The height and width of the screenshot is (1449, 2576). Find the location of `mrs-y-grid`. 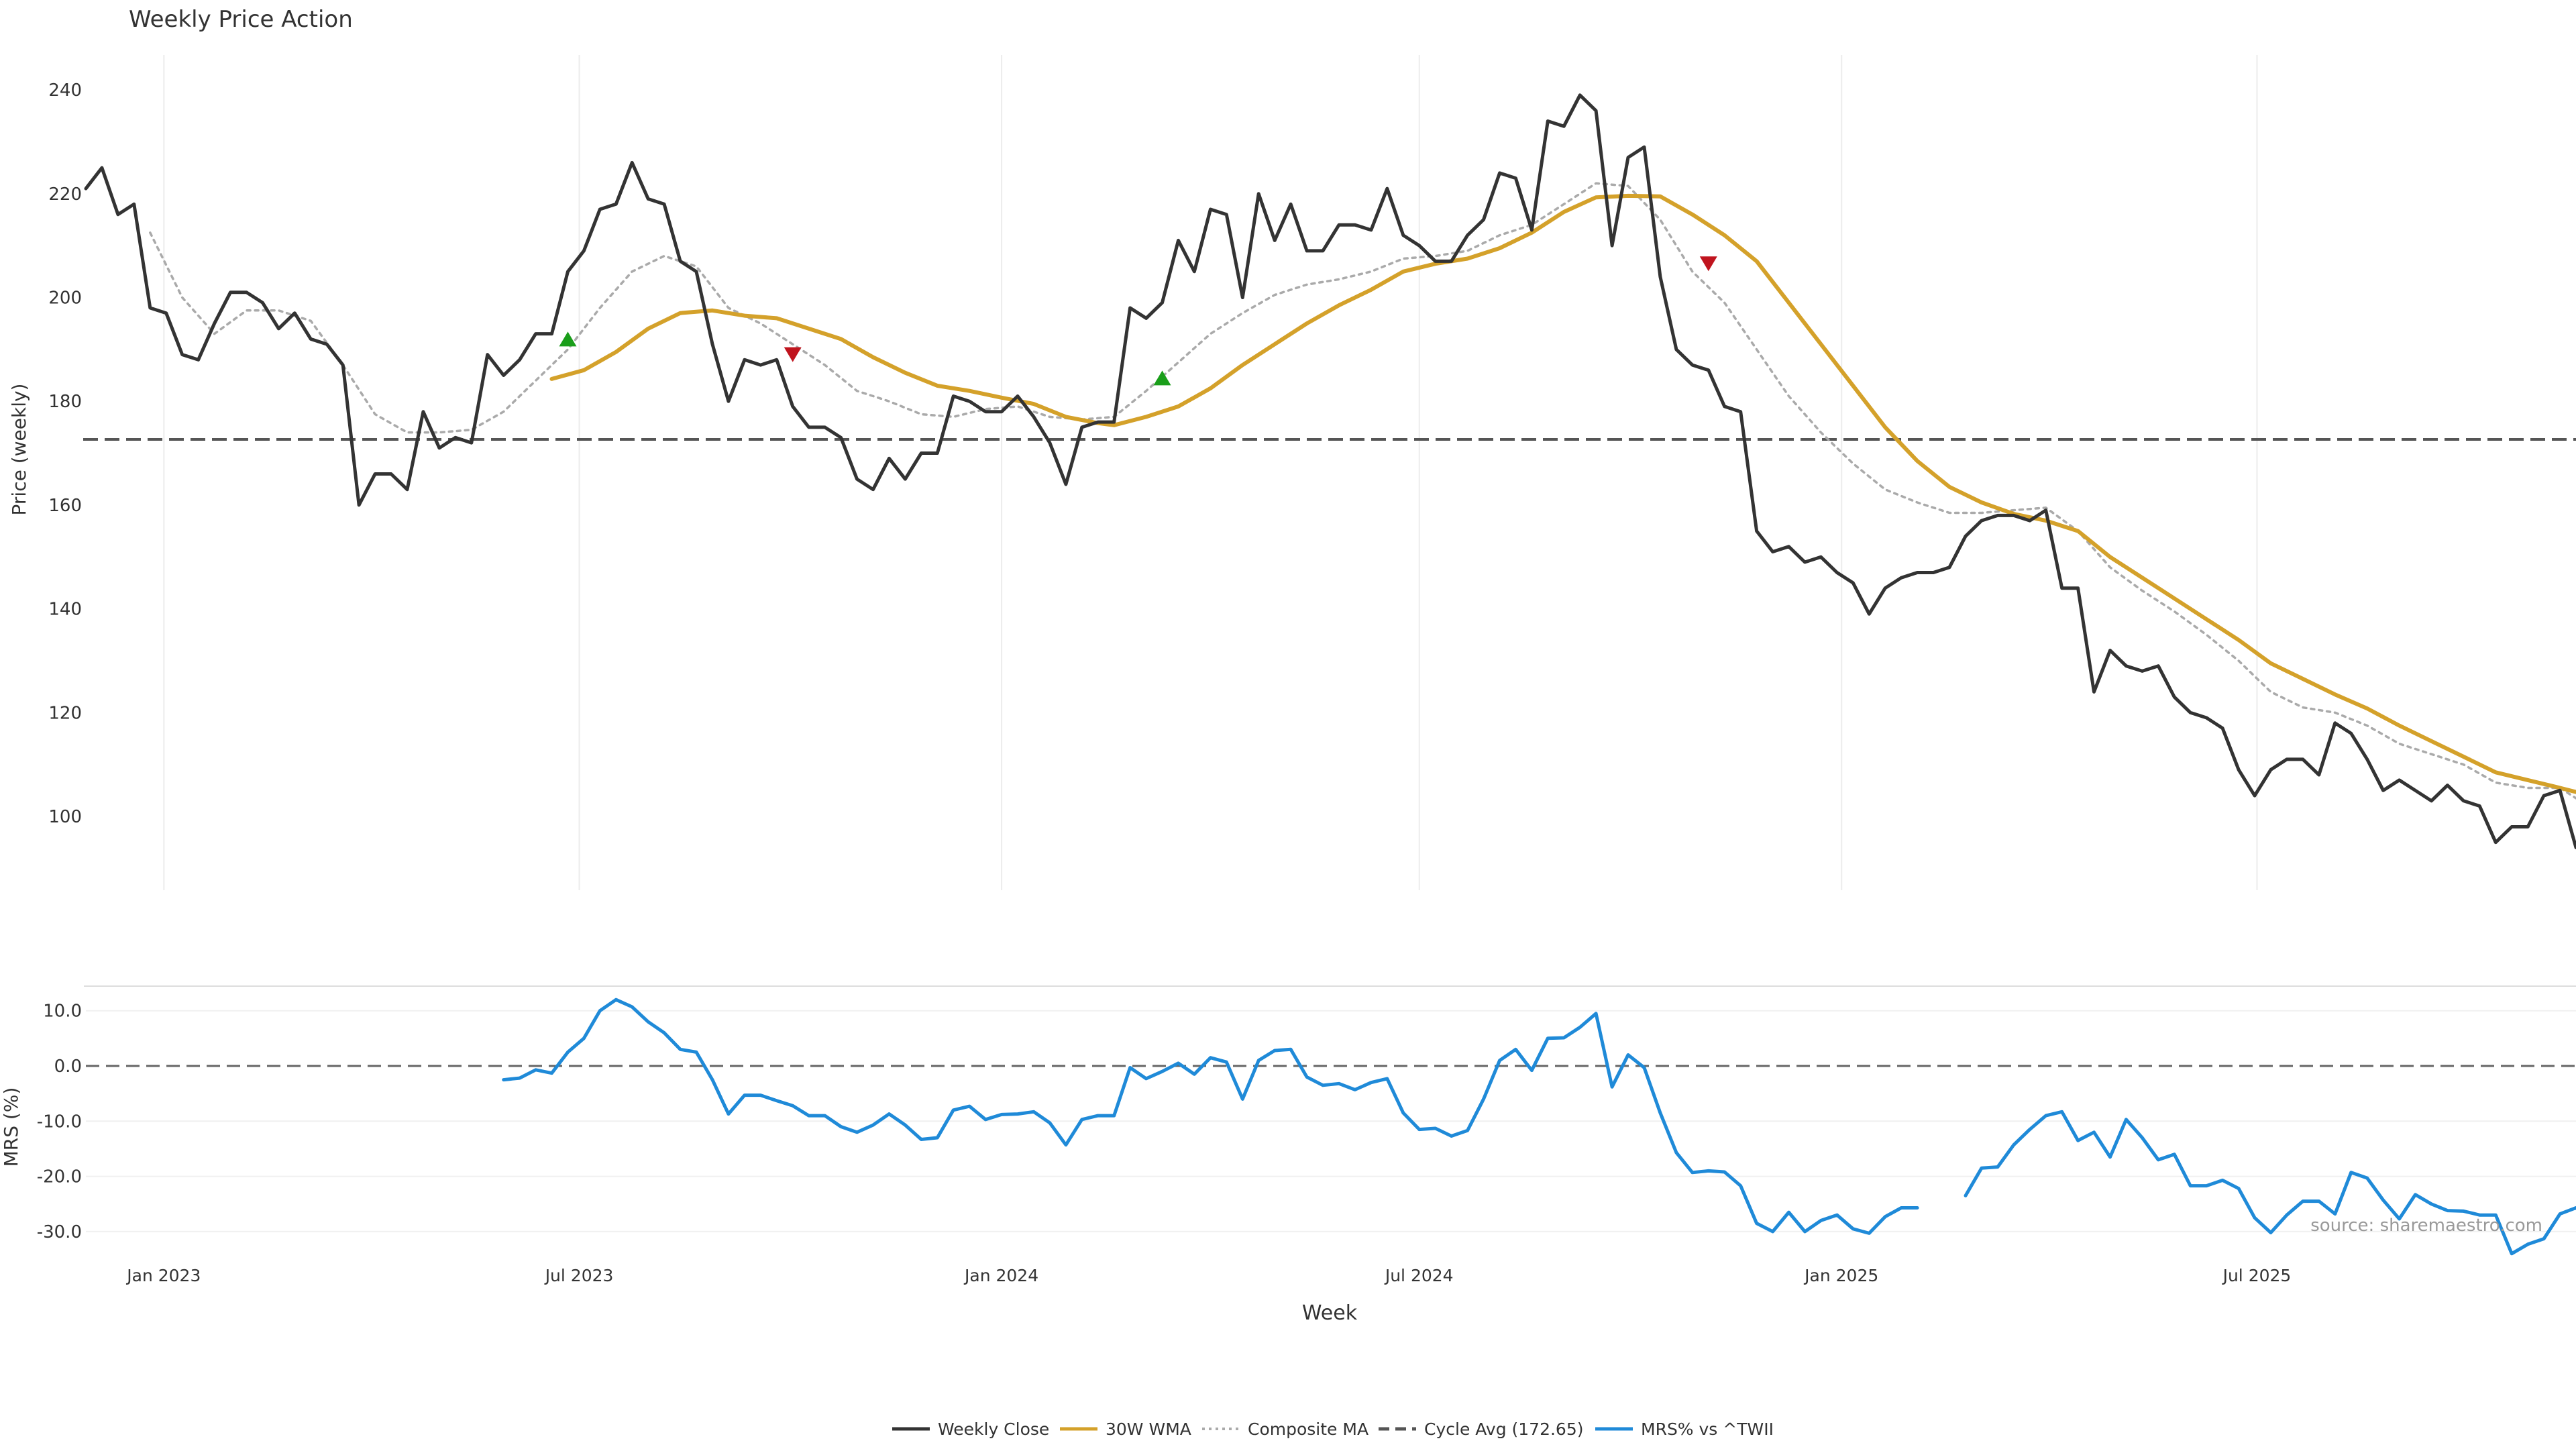

mrs-y-grid is located at coordinates (1331, 1121).